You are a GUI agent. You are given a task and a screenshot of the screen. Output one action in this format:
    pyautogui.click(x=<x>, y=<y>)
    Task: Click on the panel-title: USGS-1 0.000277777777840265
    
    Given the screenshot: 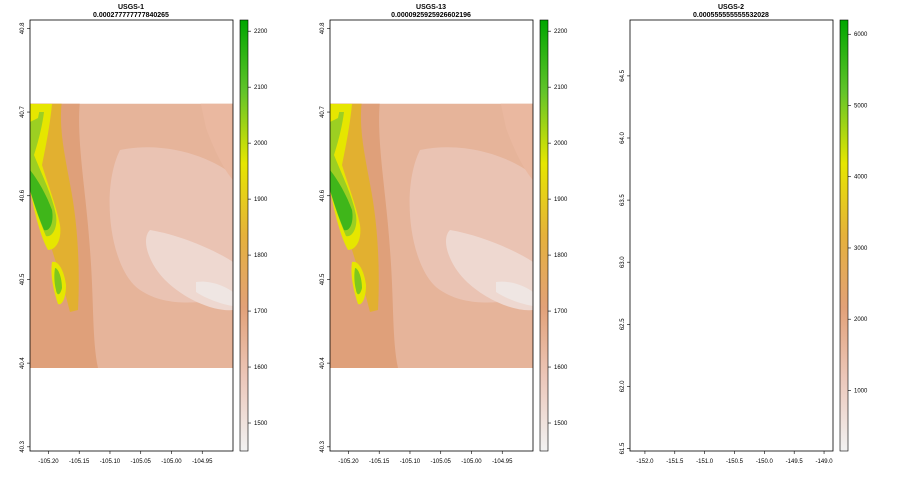 What is the action you would take?
    pyautogui.click(x=131, y=12)
    